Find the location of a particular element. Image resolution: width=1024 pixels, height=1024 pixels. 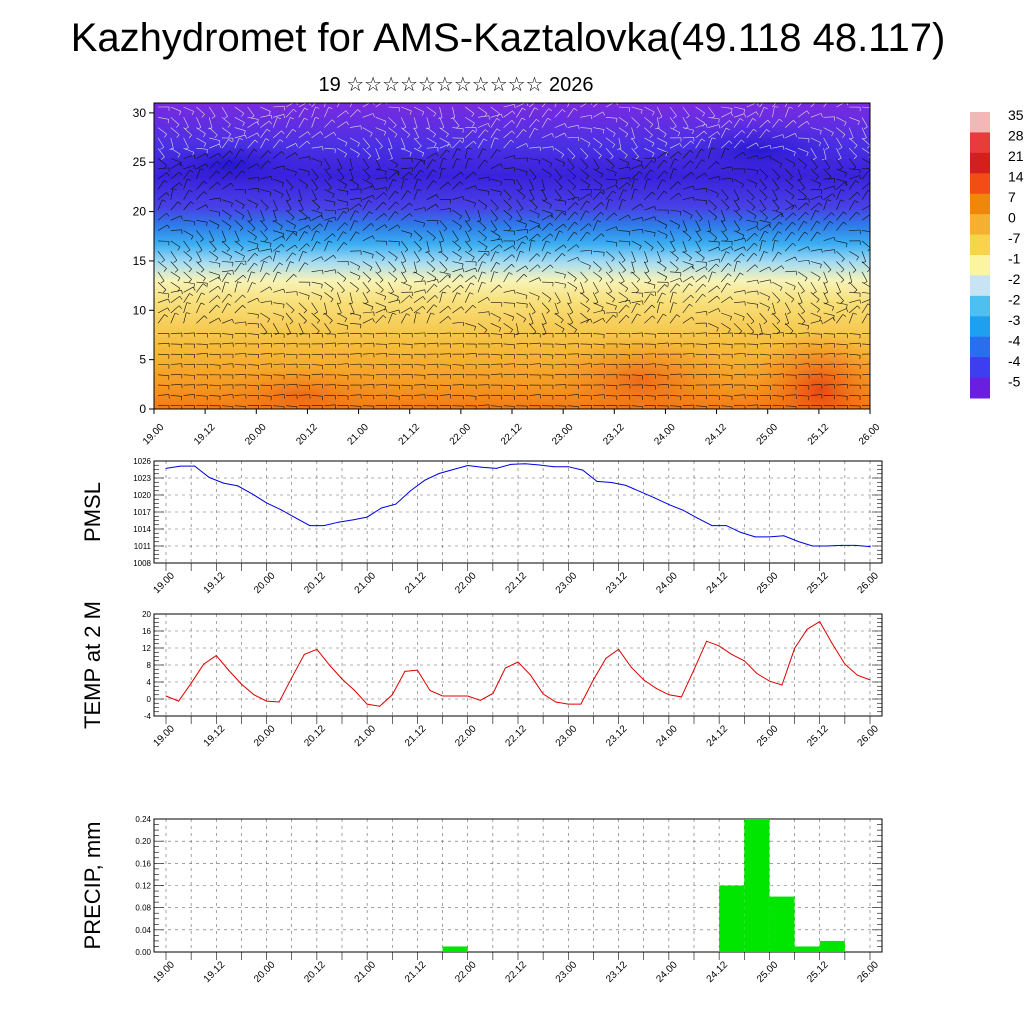

x-tick-label: 25.12 is located at coordinates (818, 583).